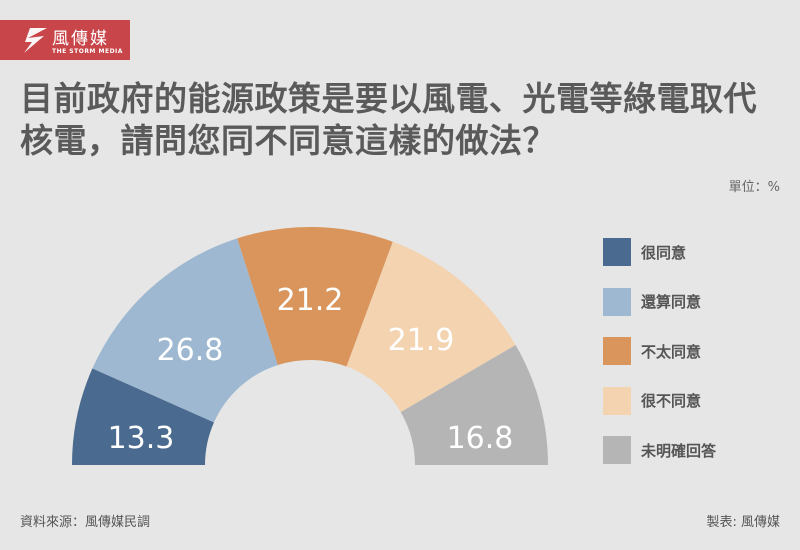 Image resolution: width=800 pixels, height=550 pixels. I want to click on legend-item: 未明確回答, so click(659, 450).